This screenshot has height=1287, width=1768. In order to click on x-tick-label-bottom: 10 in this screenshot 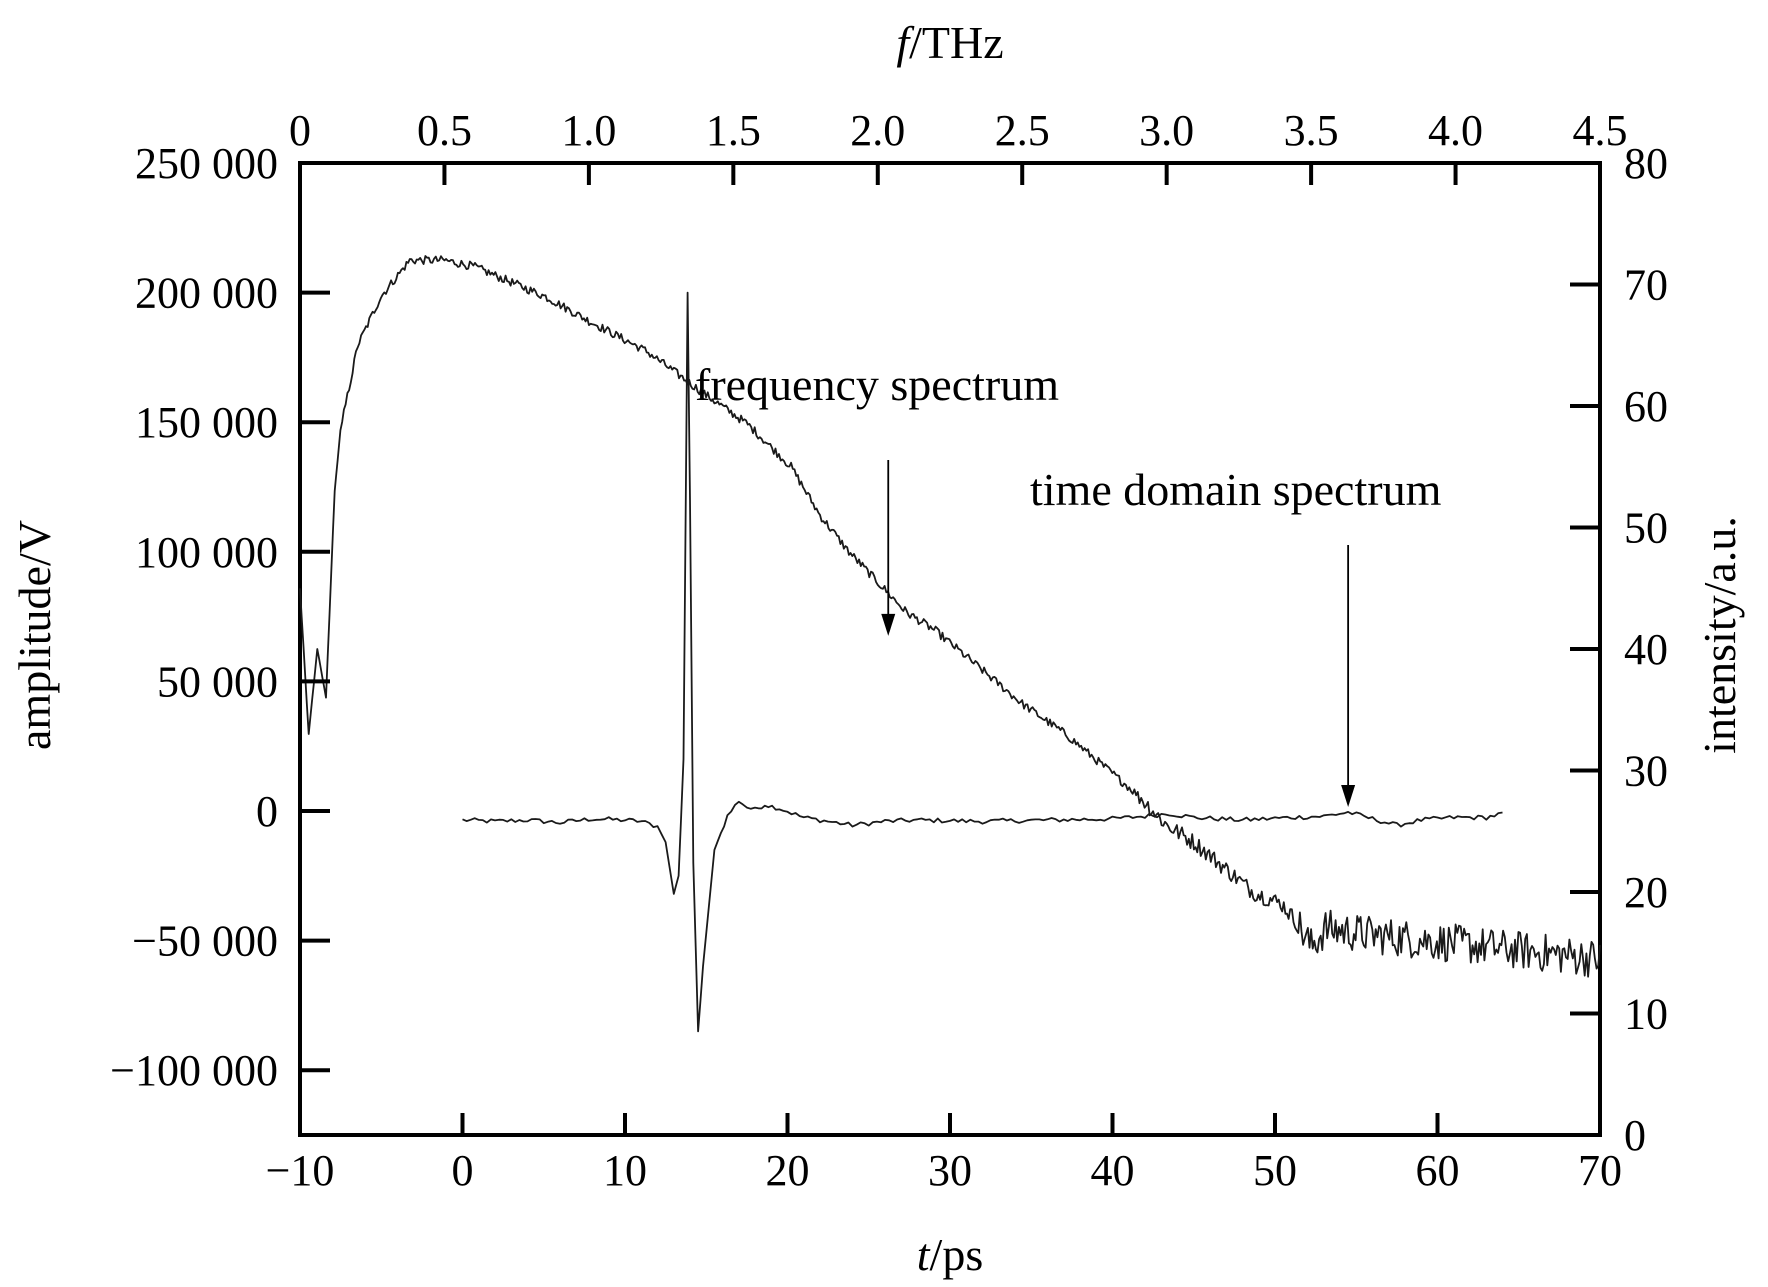, I will do `click(625, 1170)`.